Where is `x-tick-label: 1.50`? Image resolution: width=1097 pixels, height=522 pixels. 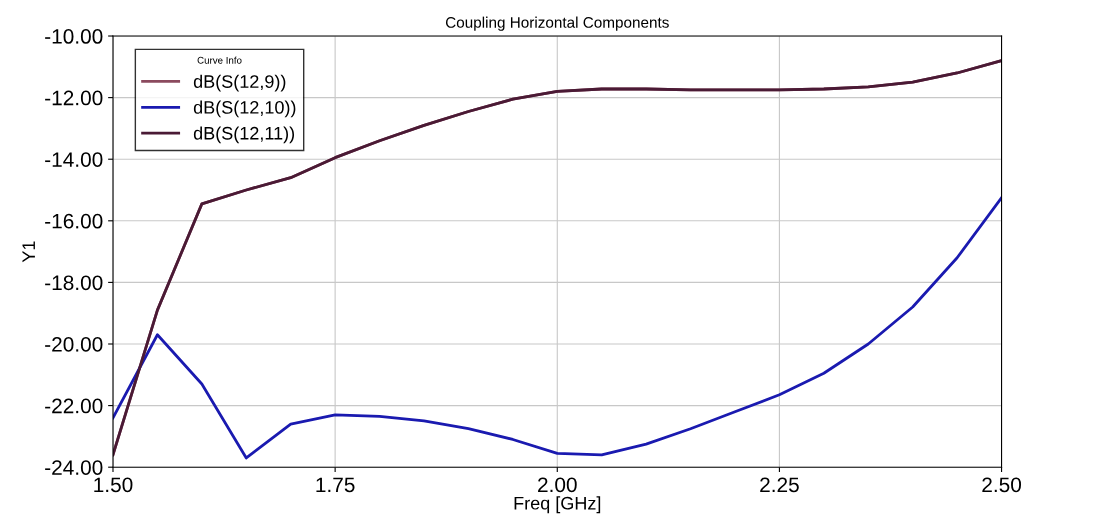
x-tick-label: 1.50 is located at coordinates (113, 485).